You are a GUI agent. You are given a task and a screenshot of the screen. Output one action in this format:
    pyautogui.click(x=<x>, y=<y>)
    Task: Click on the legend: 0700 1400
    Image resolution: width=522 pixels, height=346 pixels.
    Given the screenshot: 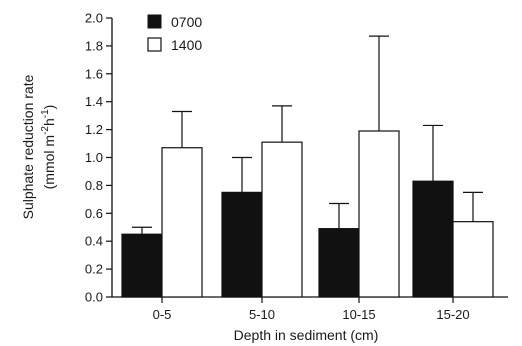 What is the action you would take?
    pyautogui.click(x=174, y=33)
    